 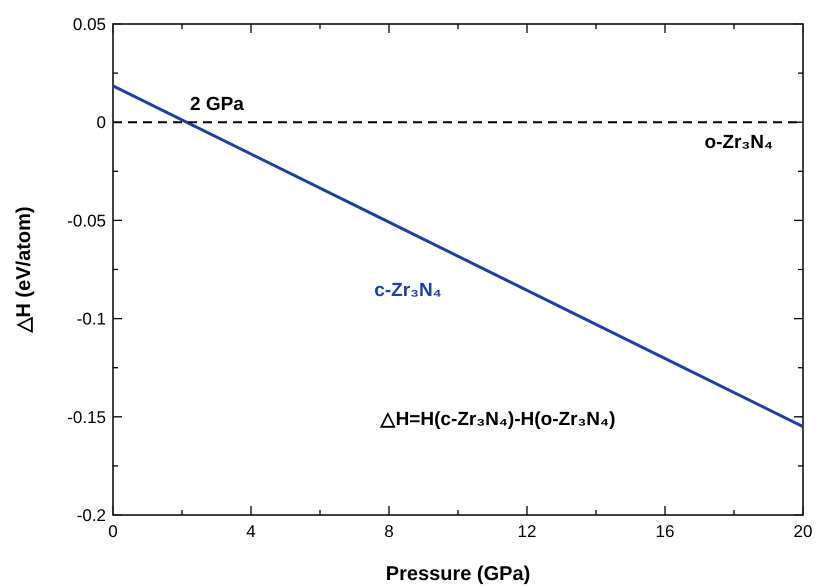 I want to click on series-label: c-Zr₃N₄, so click(x=408, y=291).